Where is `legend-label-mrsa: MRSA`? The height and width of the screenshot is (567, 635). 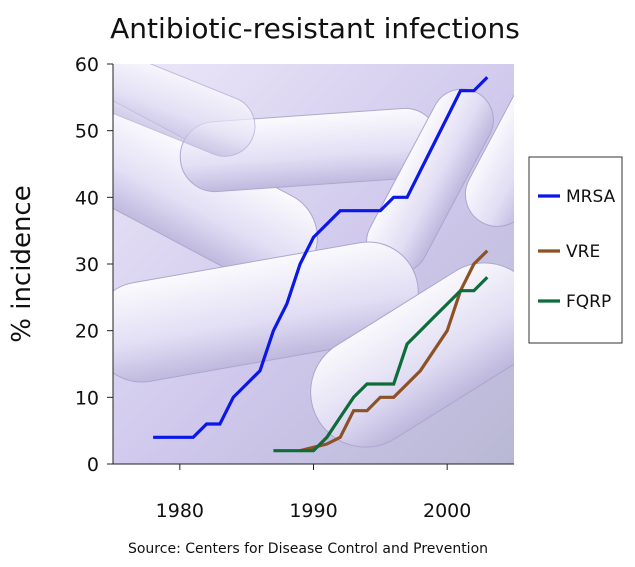 legend-label-mrsa: MRSA is located at coordinates (591, 197).